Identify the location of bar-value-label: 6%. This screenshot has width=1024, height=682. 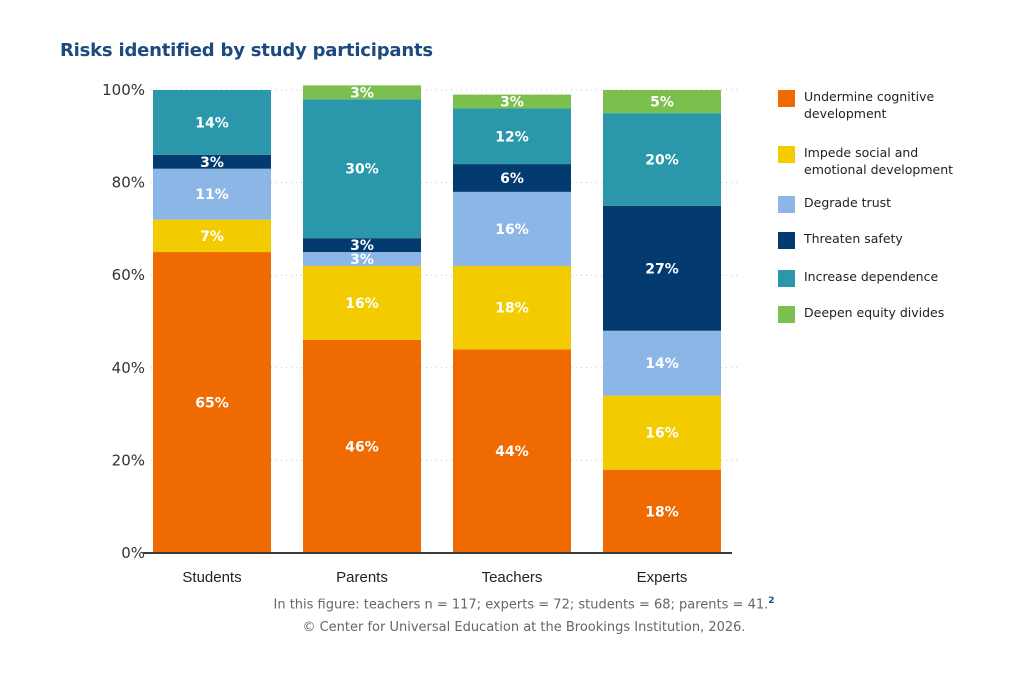
(512, 179).